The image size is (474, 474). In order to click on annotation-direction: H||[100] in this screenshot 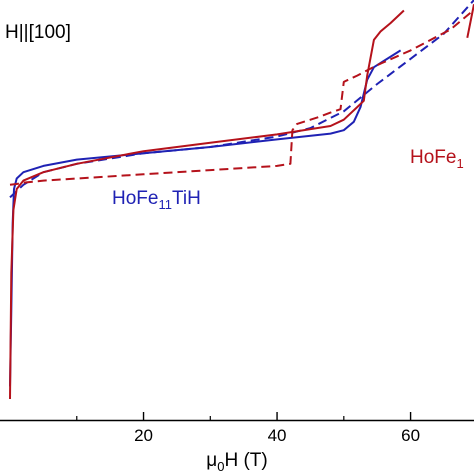, I will do `click(38, 32)`.